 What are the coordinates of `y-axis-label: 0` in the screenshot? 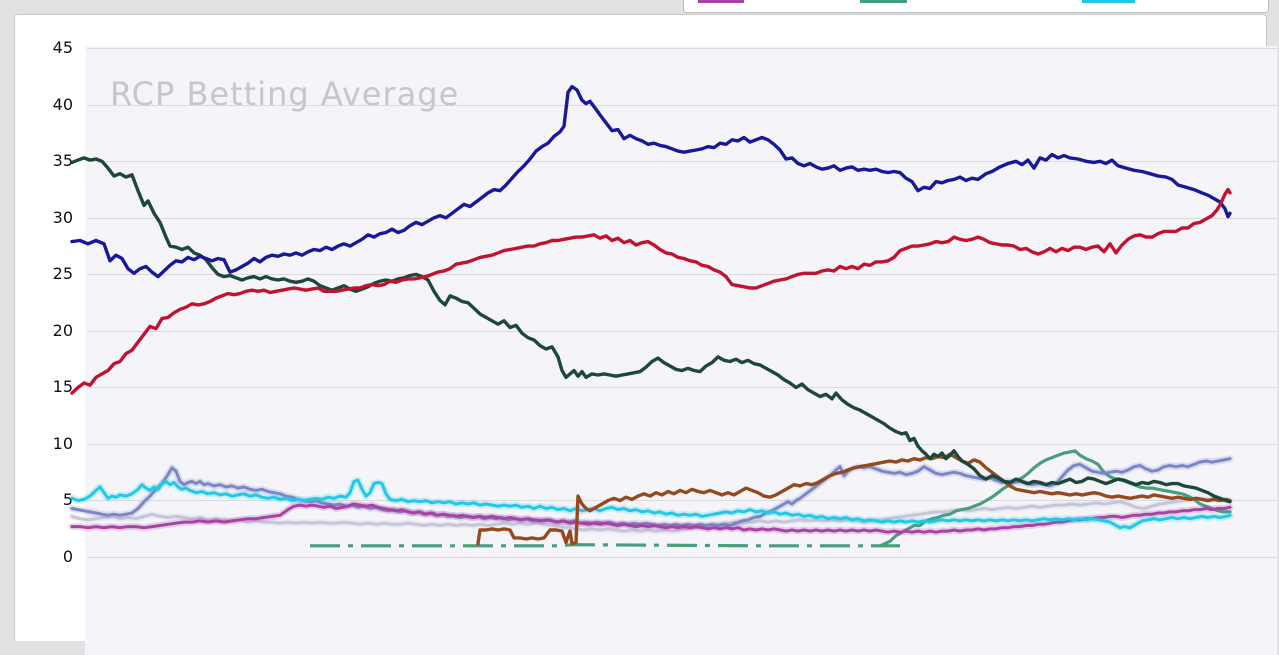 It's located at (67, 556).